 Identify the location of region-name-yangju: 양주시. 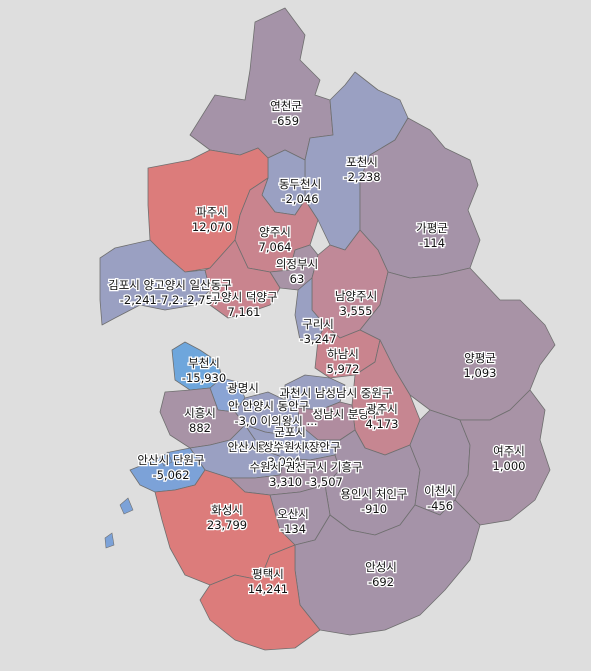
(275, 232).